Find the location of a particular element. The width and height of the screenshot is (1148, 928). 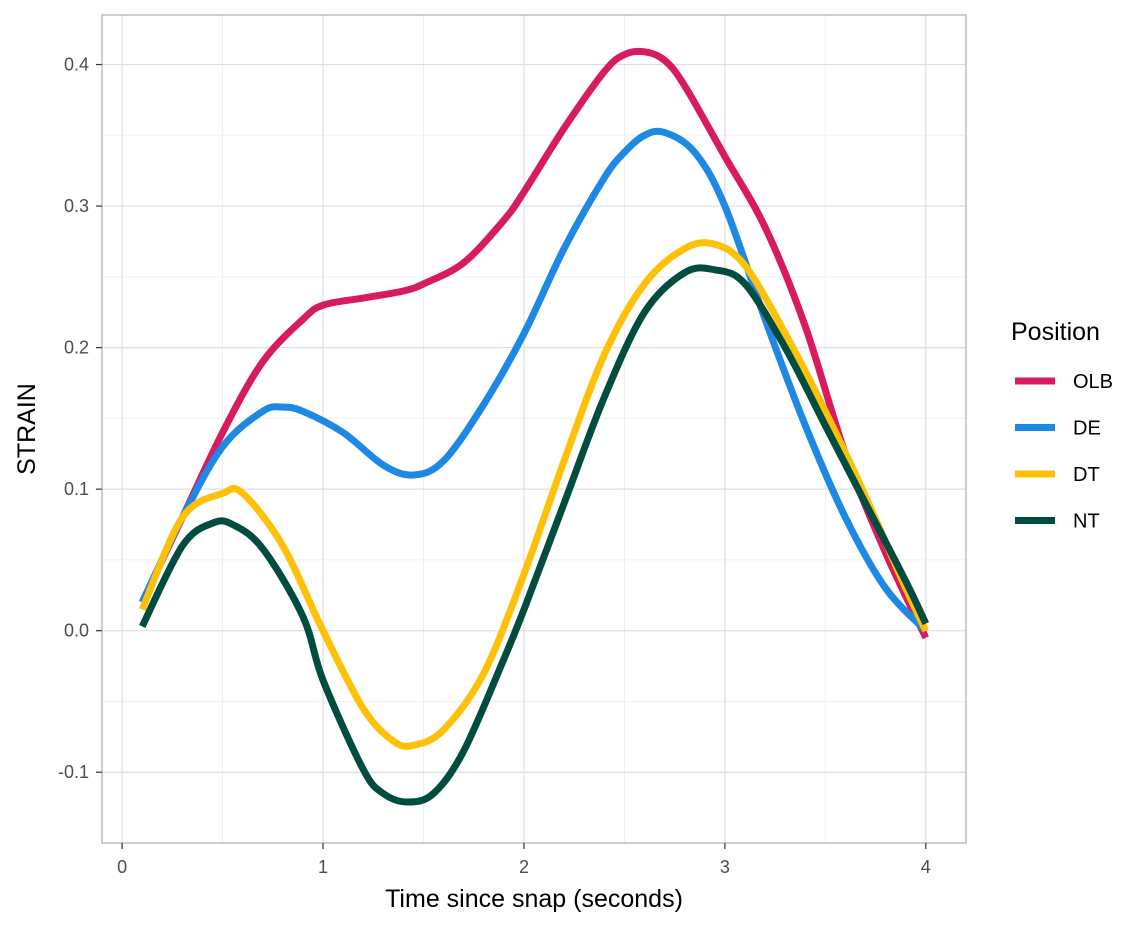

legend: Position OLB DE DT NT is located at coordinates (1062, 425).